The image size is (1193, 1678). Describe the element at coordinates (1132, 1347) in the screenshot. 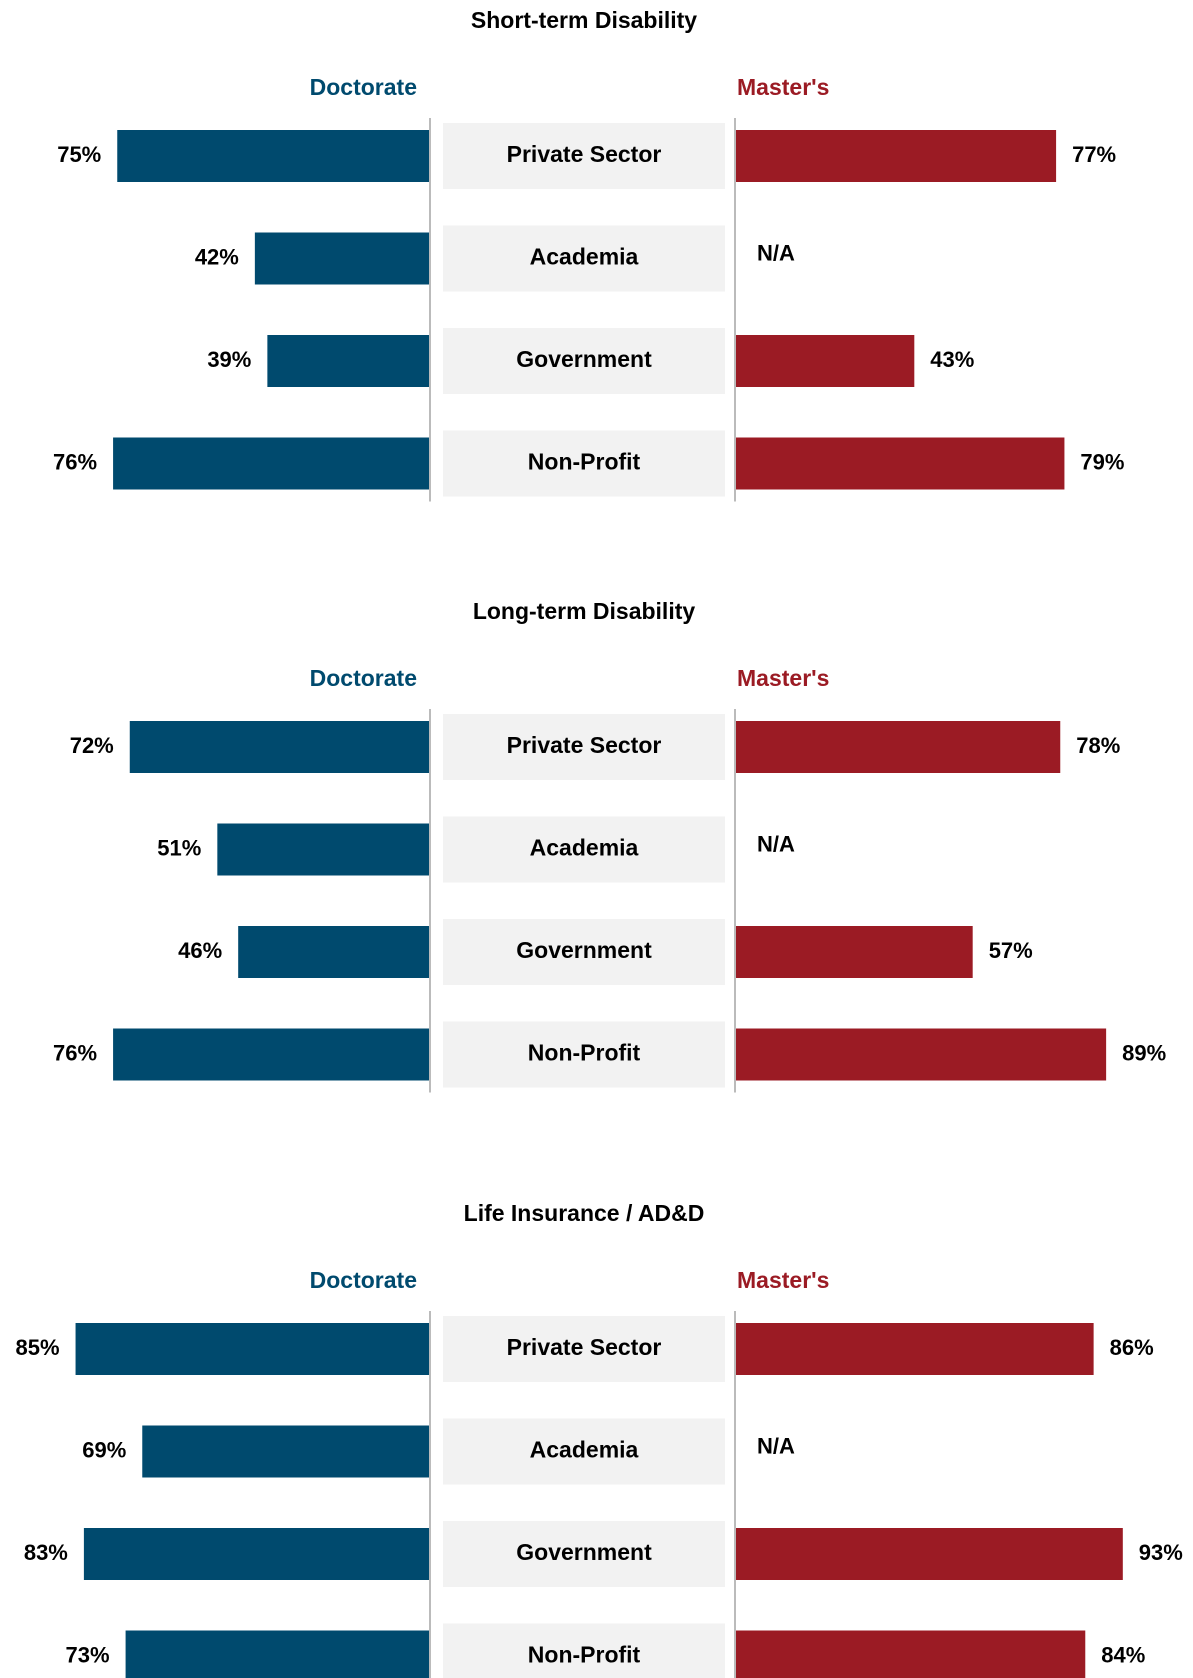

I see `value-label: 86%` at that location.